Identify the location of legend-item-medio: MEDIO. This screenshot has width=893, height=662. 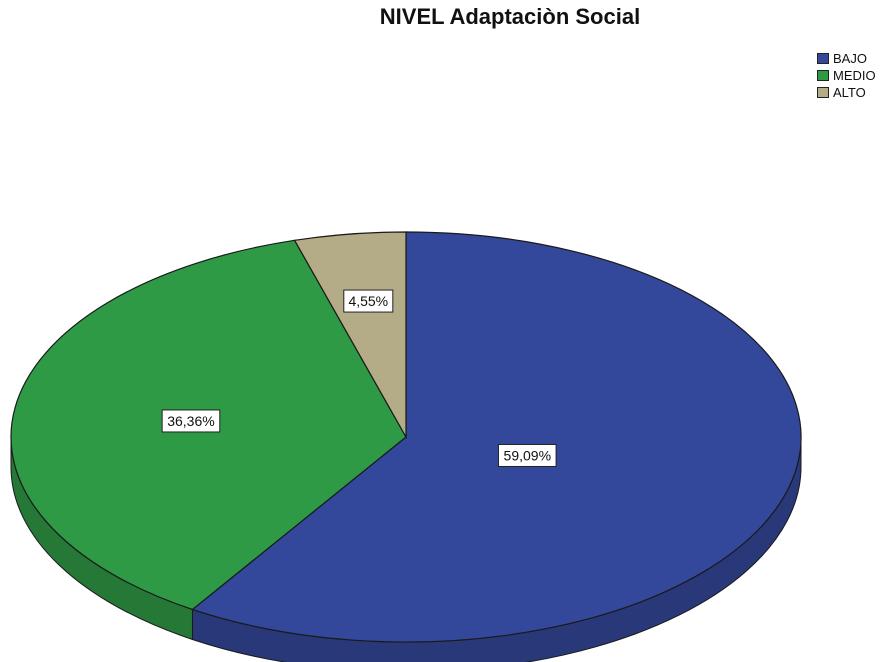
(846, 75).